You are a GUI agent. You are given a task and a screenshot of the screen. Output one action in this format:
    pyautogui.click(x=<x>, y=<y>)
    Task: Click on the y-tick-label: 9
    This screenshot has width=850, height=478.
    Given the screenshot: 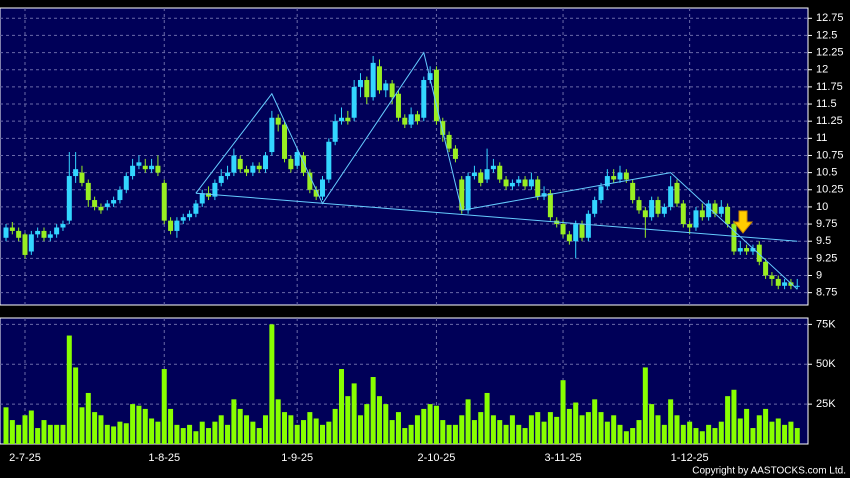 What is the action you would take?
    pyautogui.click(x=819, y=275)
    